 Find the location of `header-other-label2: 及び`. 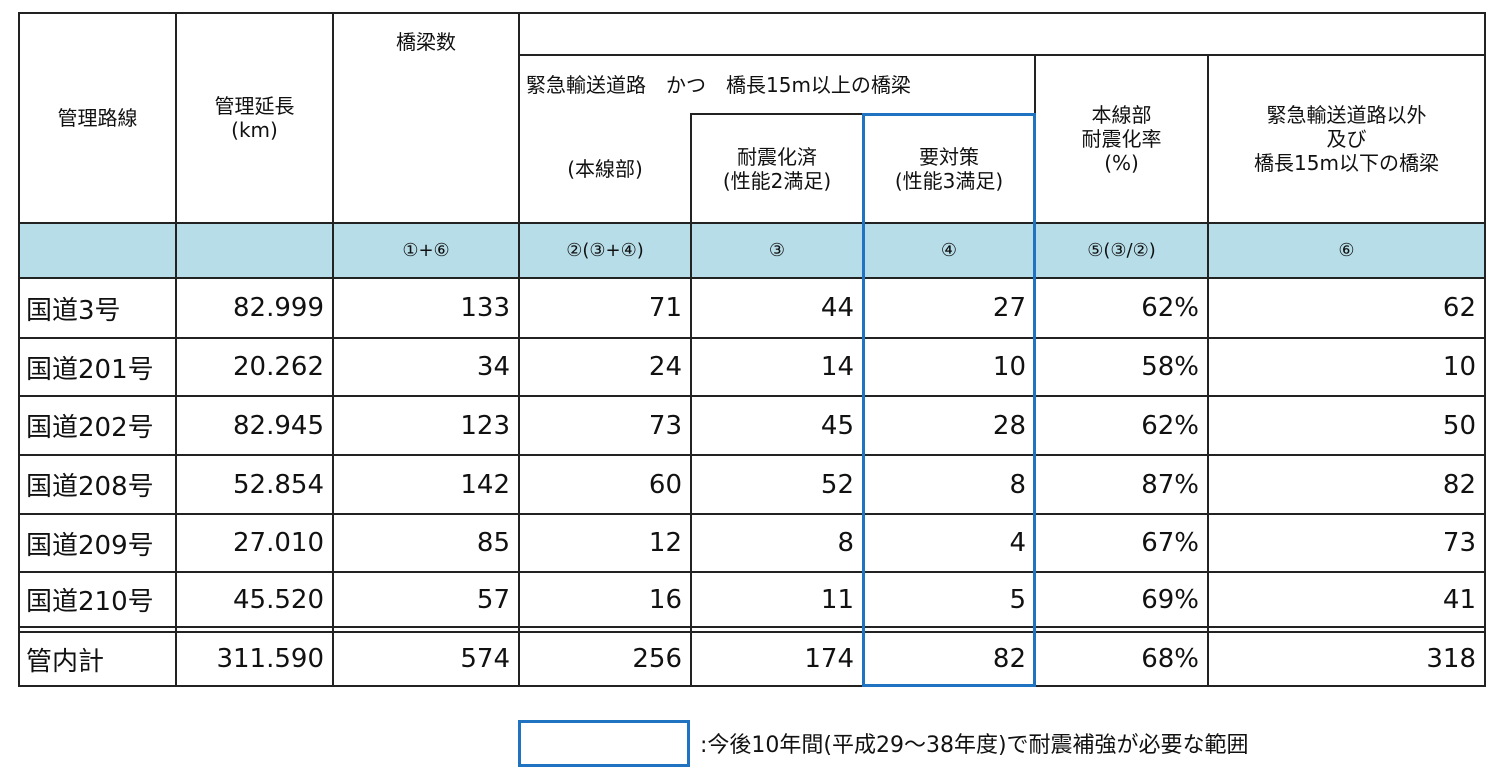

header-other-label2: 及び is located at coordinates (1346, 139).